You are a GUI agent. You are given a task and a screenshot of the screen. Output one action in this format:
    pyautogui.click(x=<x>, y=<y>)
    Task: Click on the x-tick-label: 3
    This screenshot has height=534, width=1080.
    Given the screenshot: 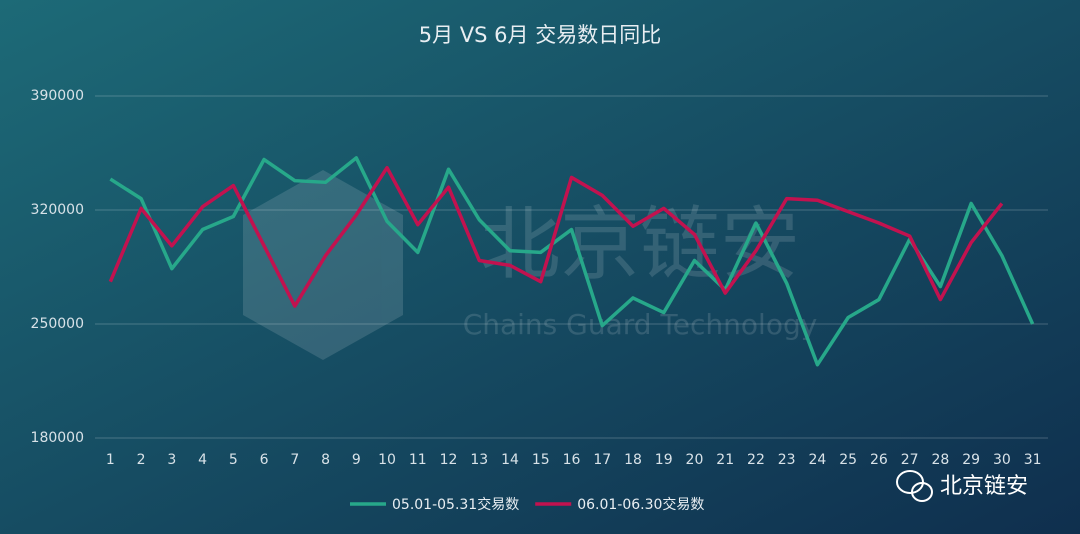 What is the action you would take?
    pyautogui.click(x=171, y=460)
    